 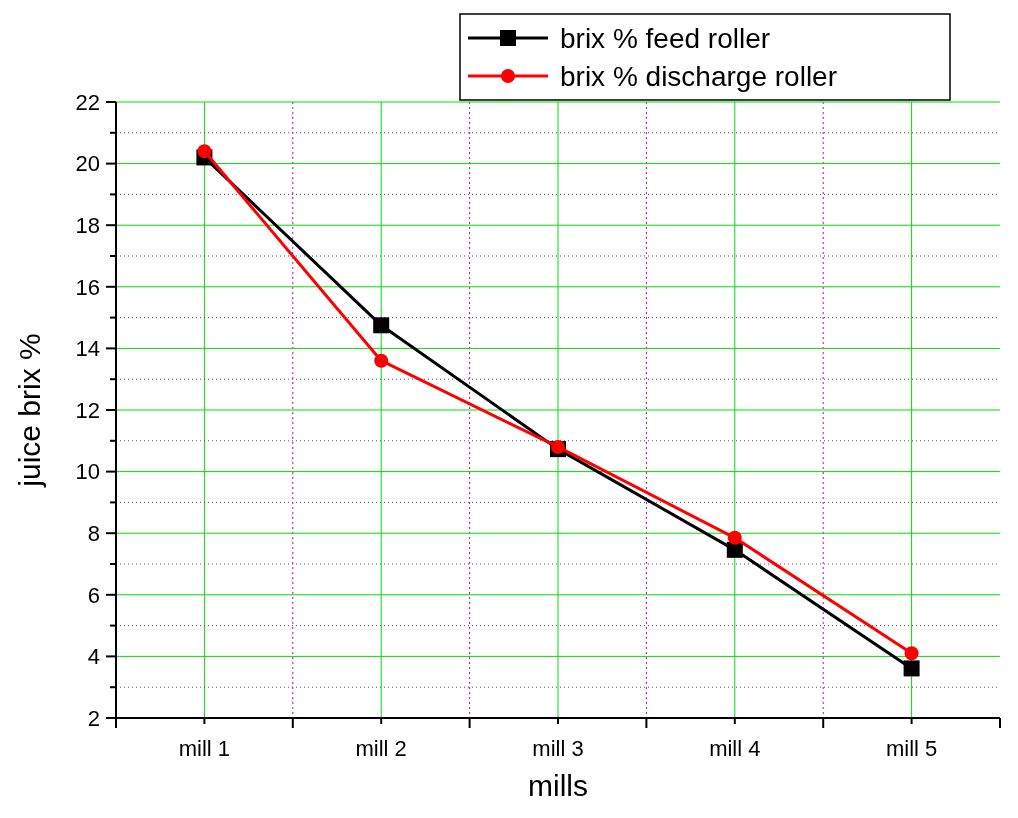 What do you see at coordinates (558, 785) in the screenshot?
I see `x-axis-title: mills` at bounding box center [558, 785].